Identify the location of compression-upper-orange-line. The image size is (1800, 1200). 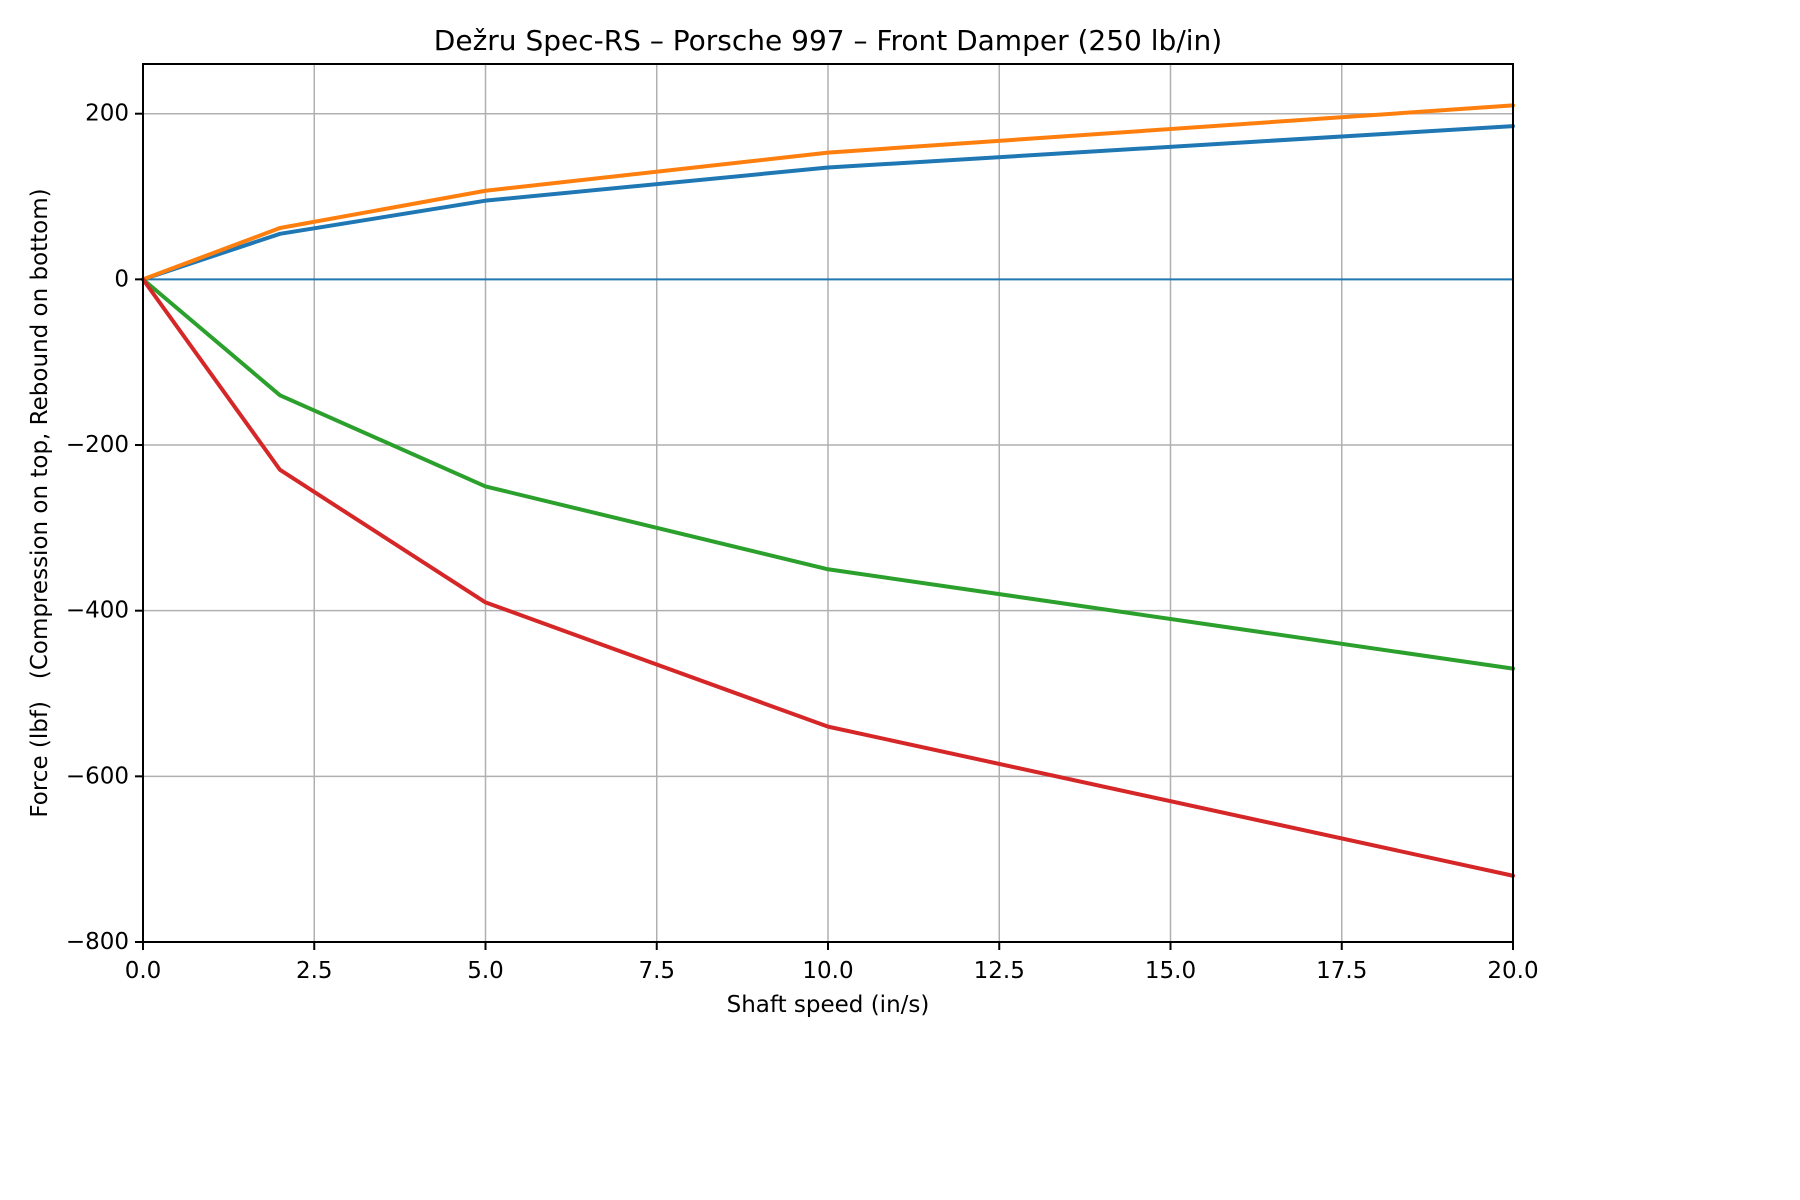
(828, 192).